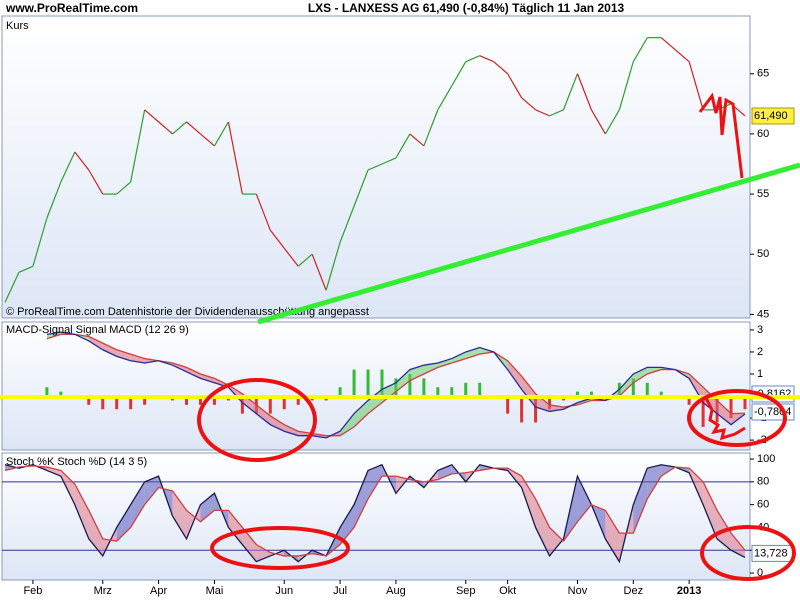  I want to click on y-tick-label: 1, so click(760, 374).